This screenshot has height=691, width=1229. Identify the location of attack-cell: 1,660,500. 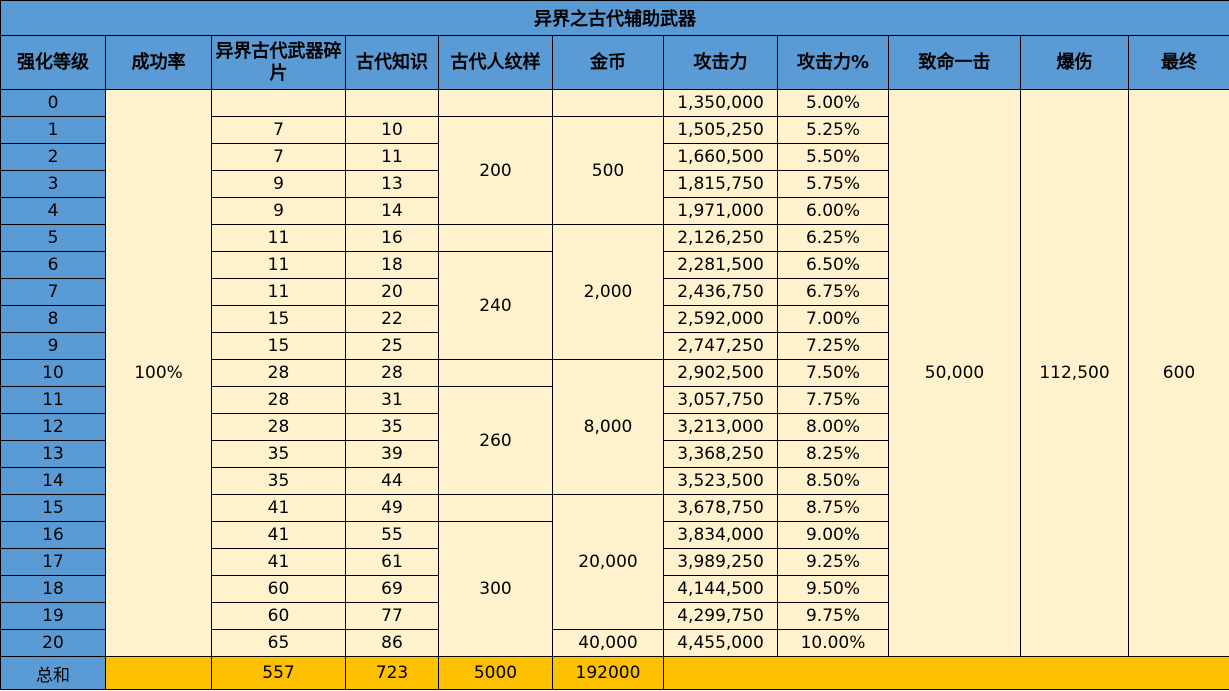
(720, 157).